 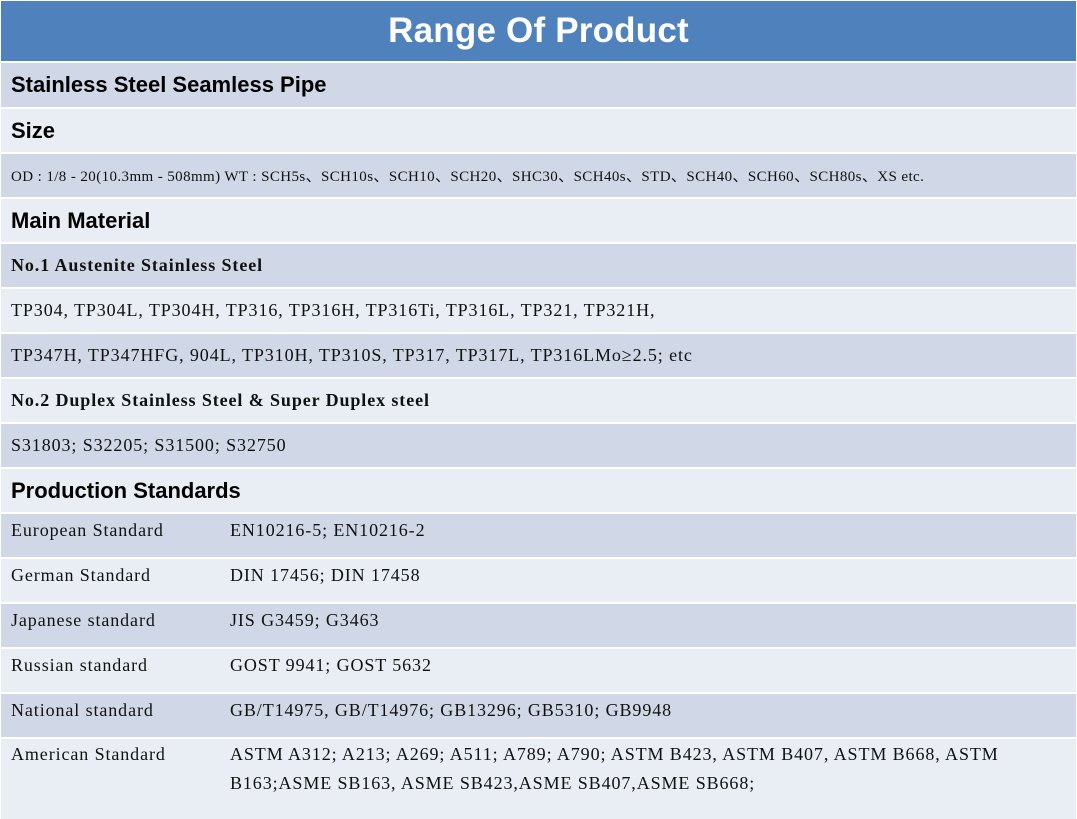 What do you see at coordinates (538, 671) in the screenshot?
I see `standard-row: Russian standard GOST 9941; GOST 5632` at bounding box center [538, 671].